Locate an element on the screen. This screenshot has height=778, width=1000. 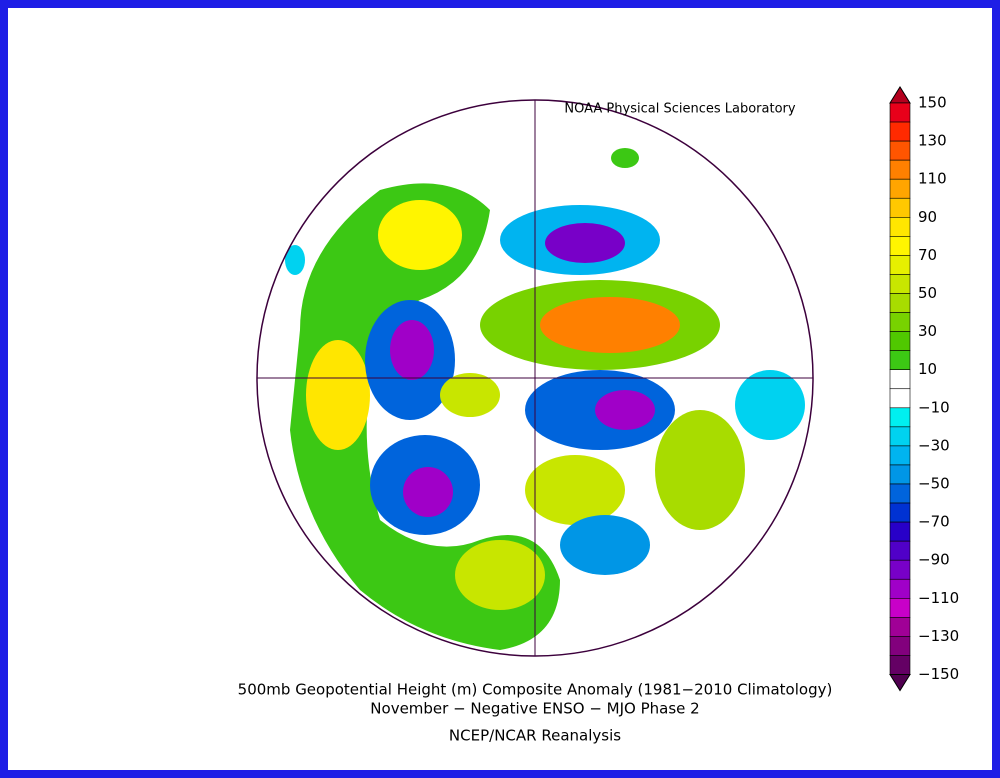
colorbar-label: 50 is located at coordinates (927, 293).